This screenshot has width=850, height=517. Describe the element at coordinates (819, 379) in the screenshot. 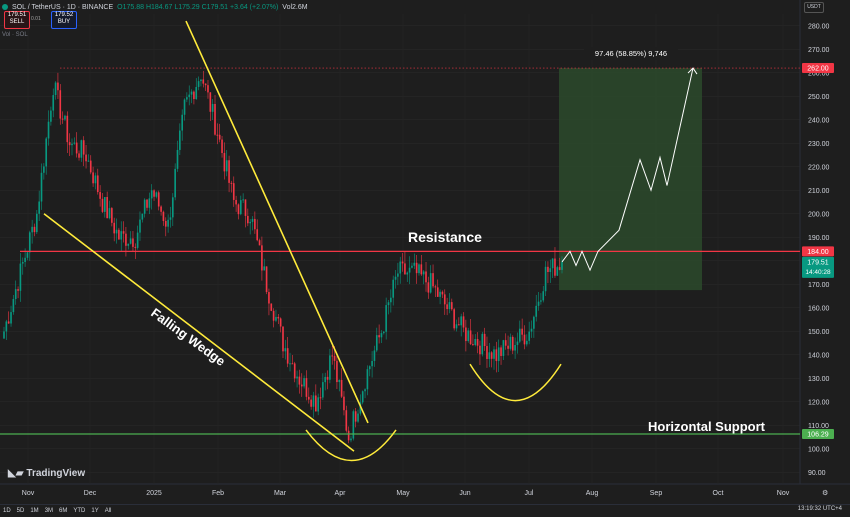

I see `y-tick-label: 130.00` at that location.